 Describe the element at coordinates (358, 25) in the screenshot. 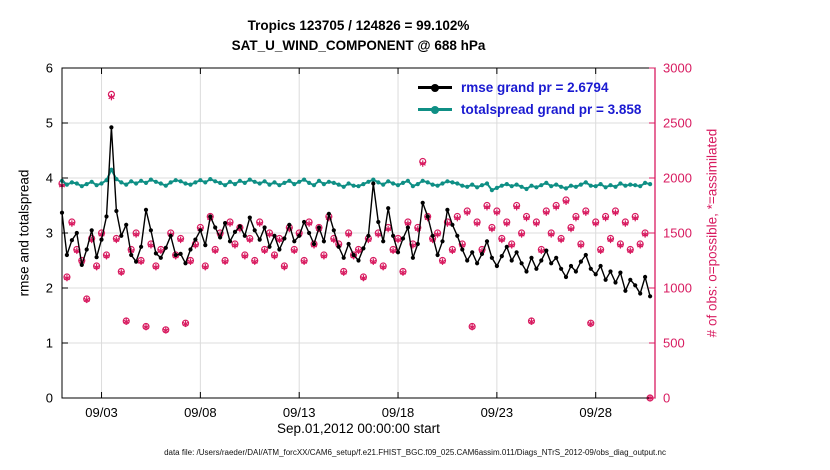

I see `title-line1: Tropics 123705 / 124826 = 99.102%` at that location.